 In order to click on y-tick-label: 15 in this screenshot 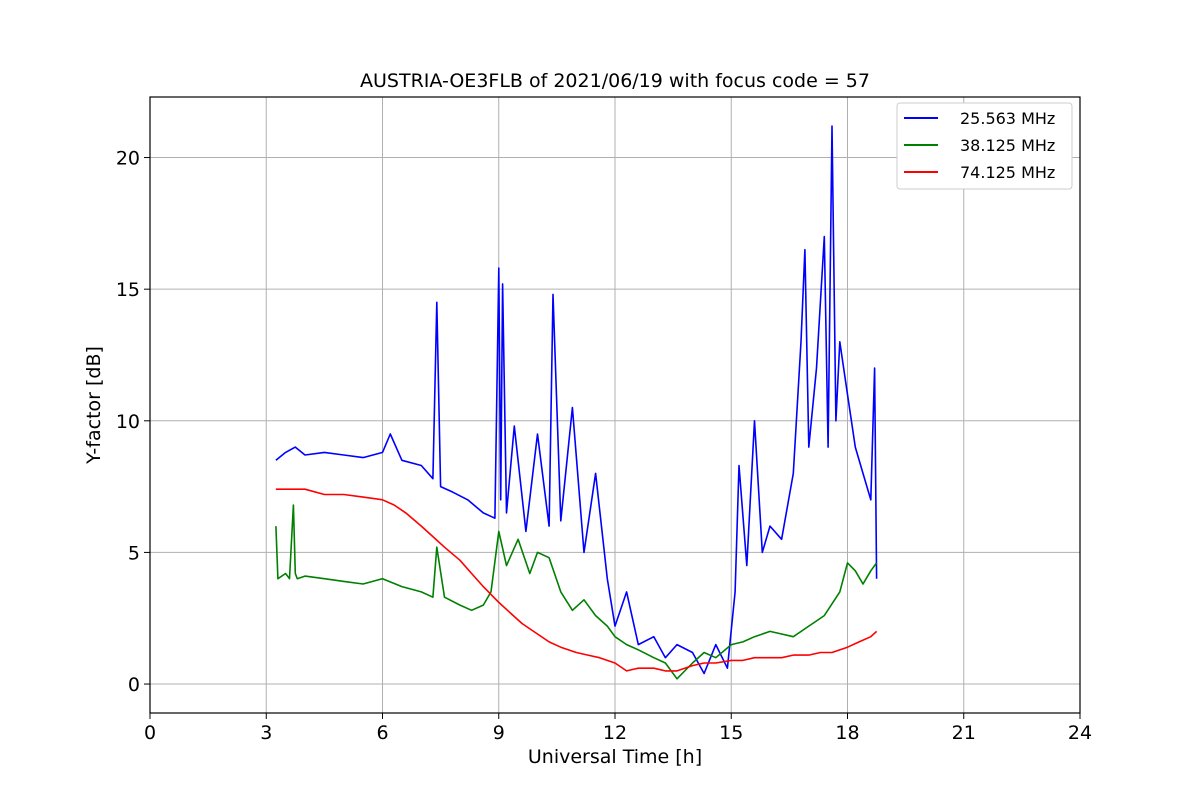, I will do `click(128, 290)`.